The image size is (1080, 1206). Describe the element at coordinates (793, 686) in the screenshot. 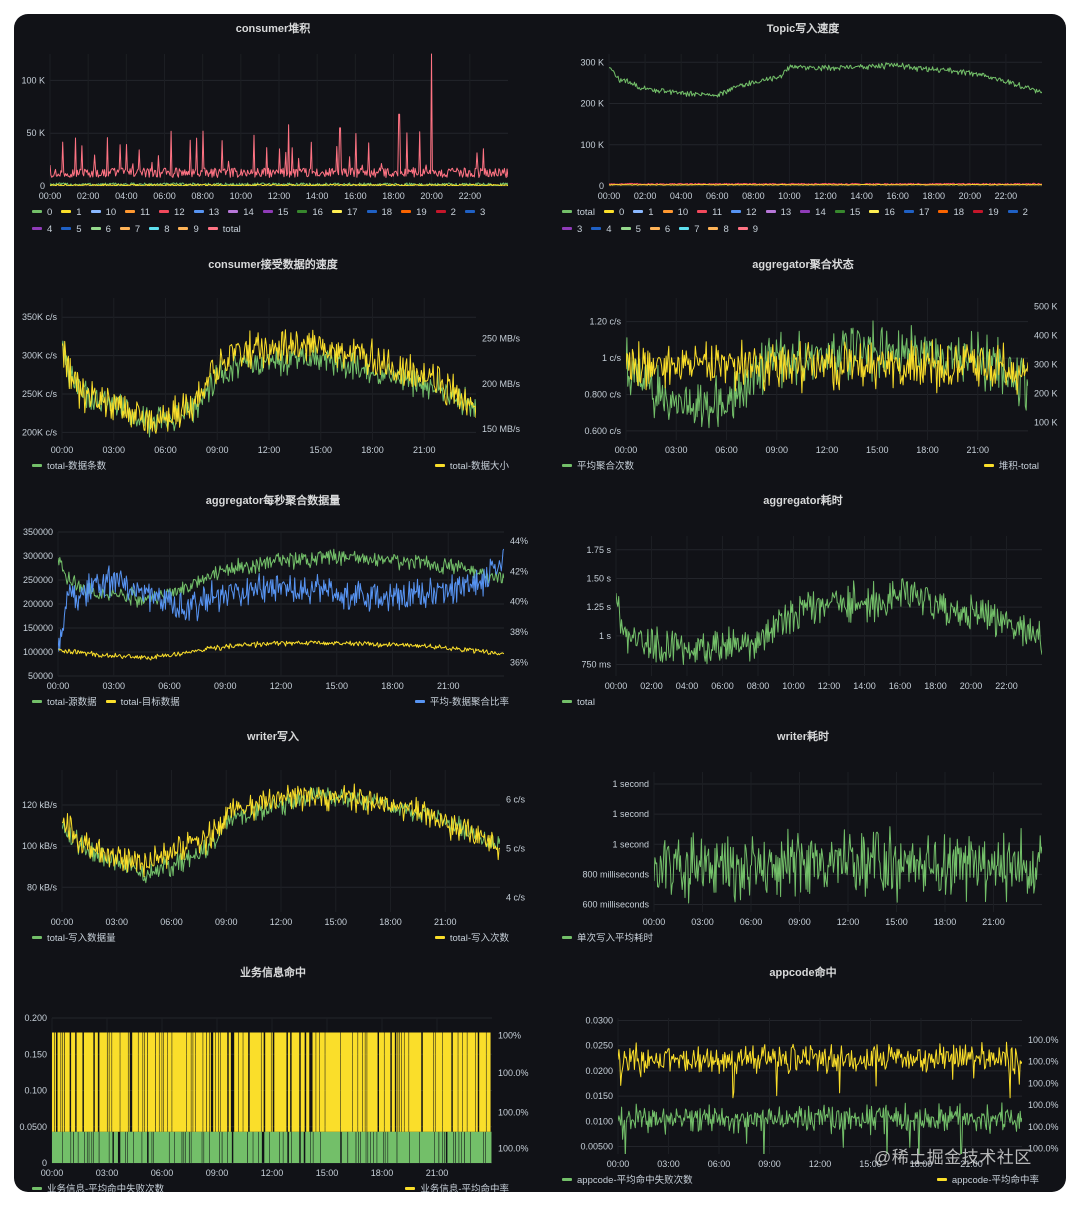

I see `x-tick-label: 10:00` at that location.